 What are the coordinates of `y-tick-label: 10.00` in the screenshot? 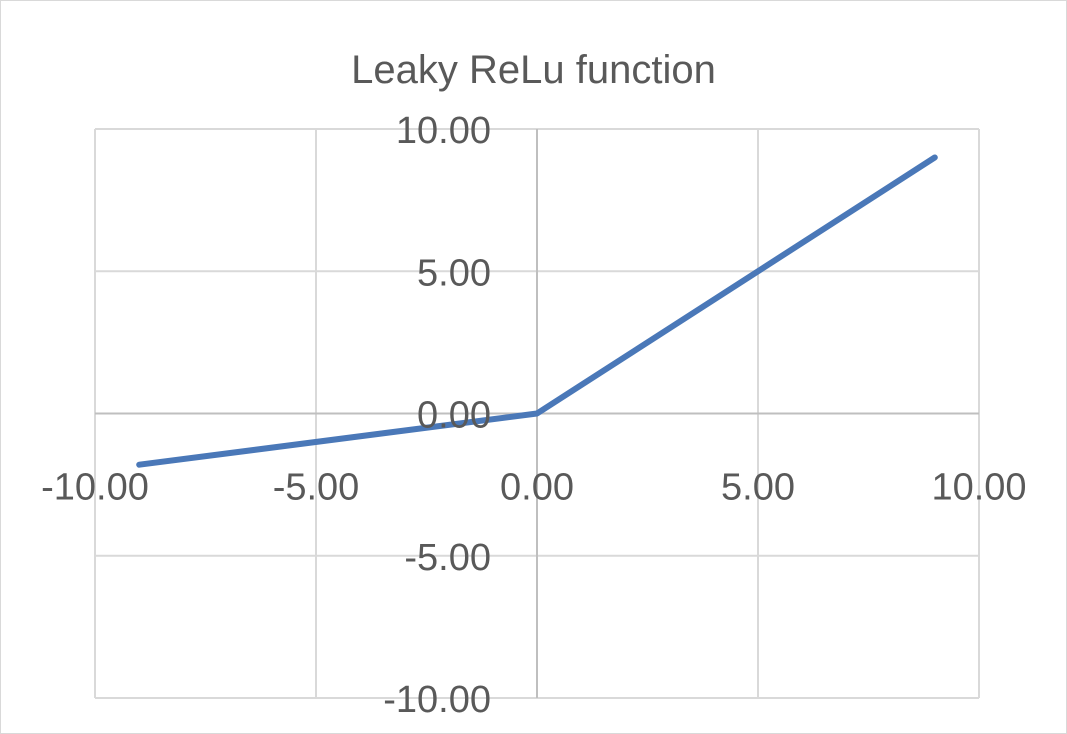 It's located at (443, 131).